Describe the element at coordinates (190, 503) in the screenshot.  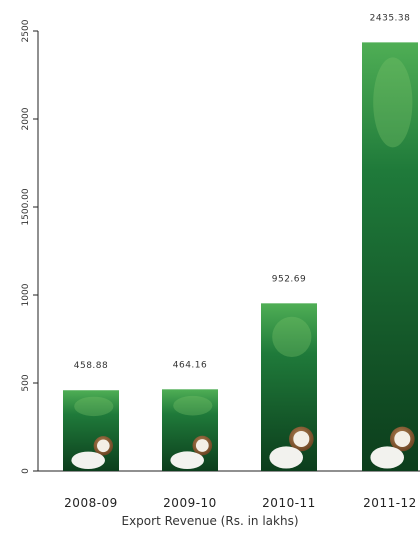
I see `x-tick-label: 2009-10` at that location.